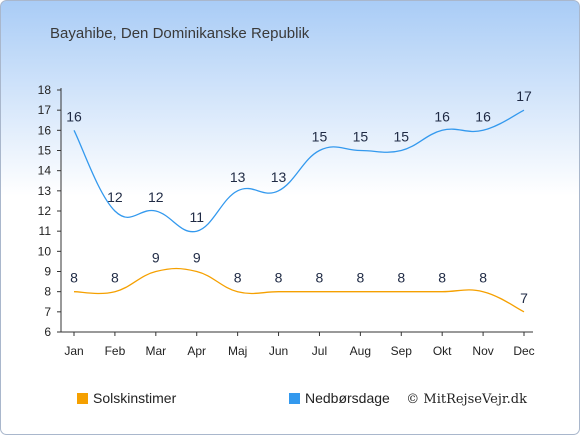 Image resolution: width=580 pixels, height=435 pixels. What do you see at coordinates (347, 398) in the screenshot?
I see `legend-label: Nedbørsdage` at bounding box center [347, 398].